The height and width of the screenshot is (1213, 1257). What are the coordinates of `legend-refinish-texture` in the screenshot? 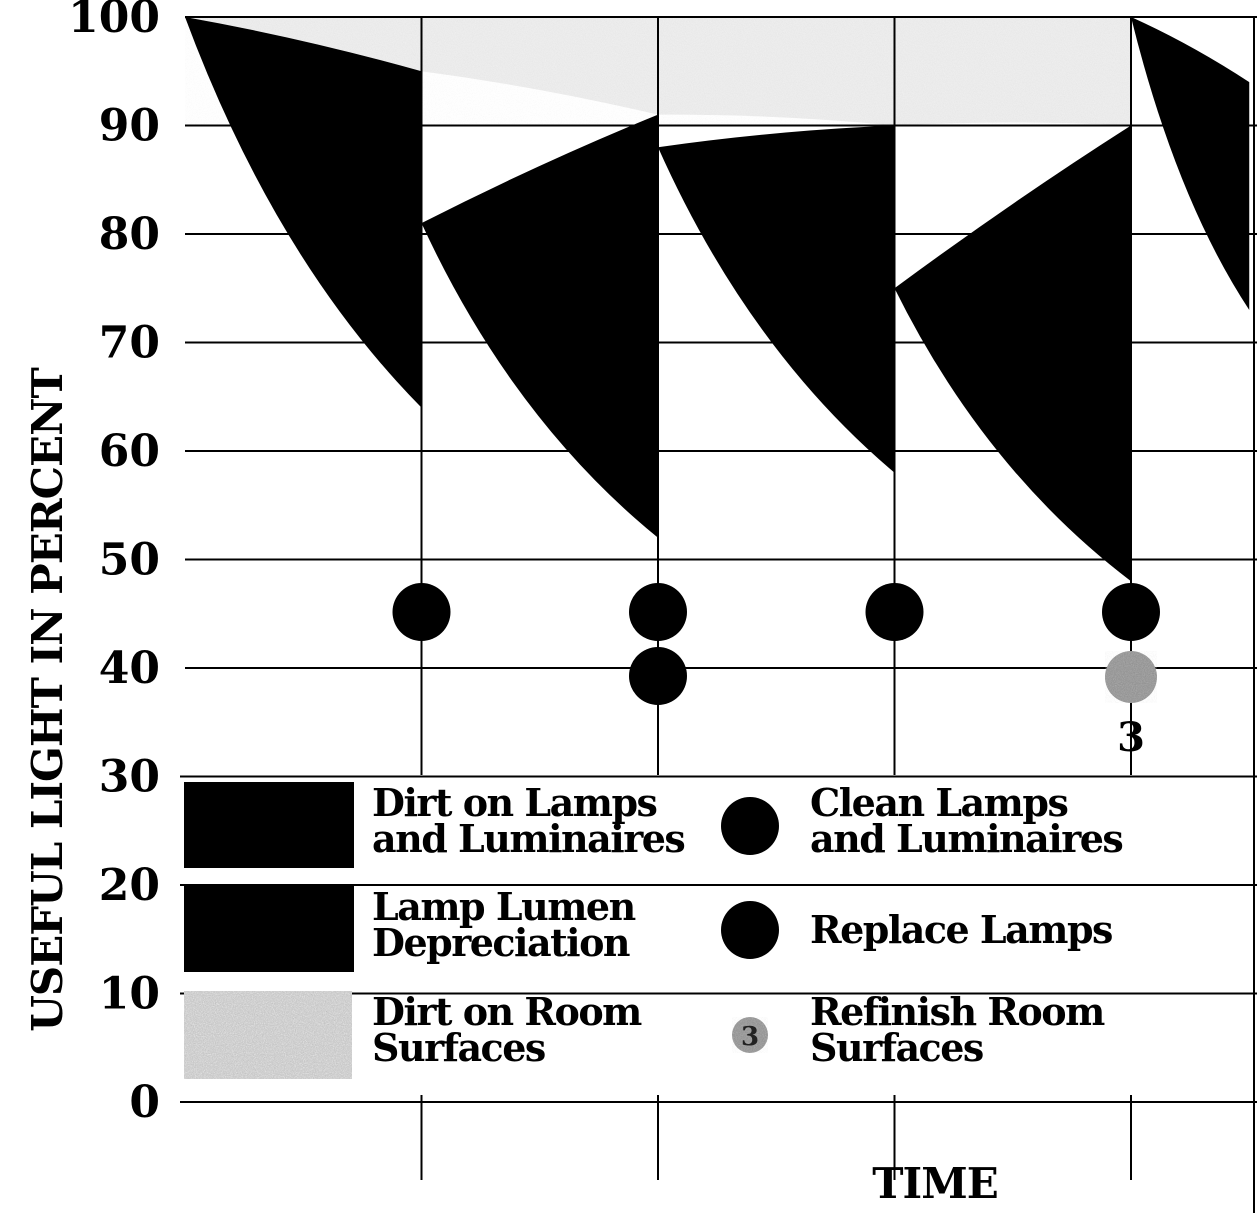 It's located at (750, 1035).